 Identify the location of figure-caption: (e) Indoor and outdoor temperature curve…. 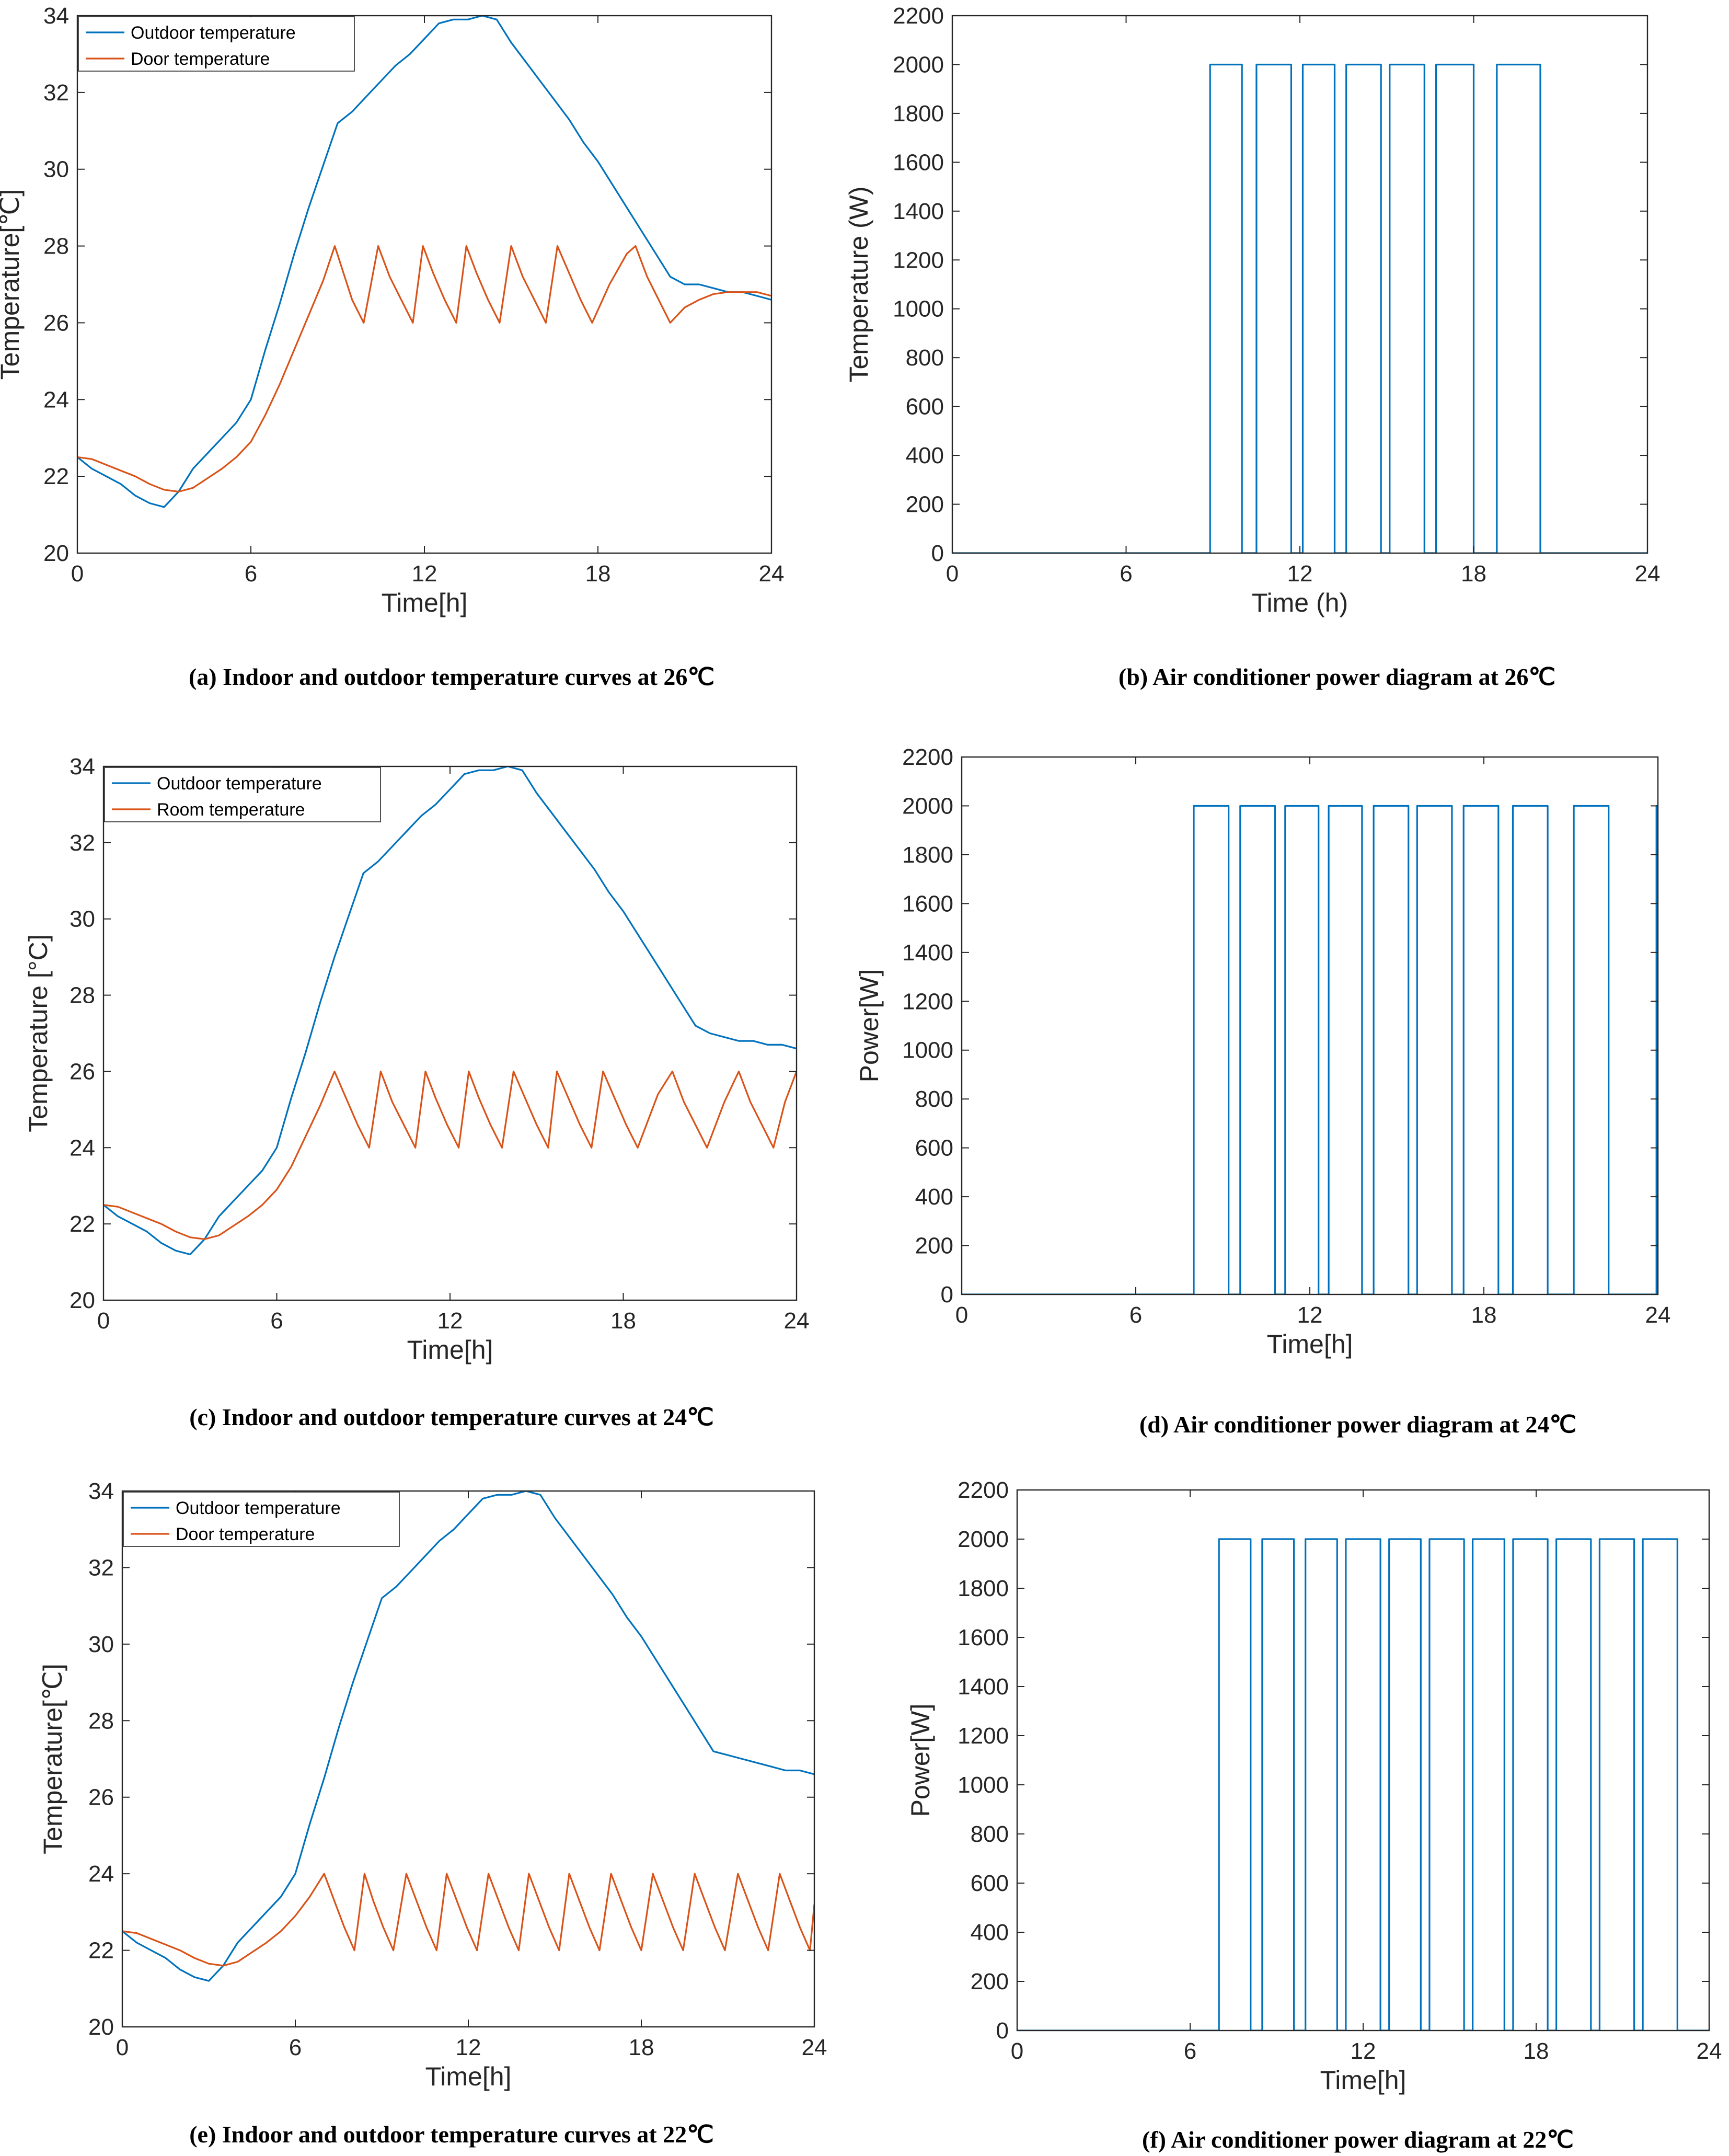
(451, 2134).